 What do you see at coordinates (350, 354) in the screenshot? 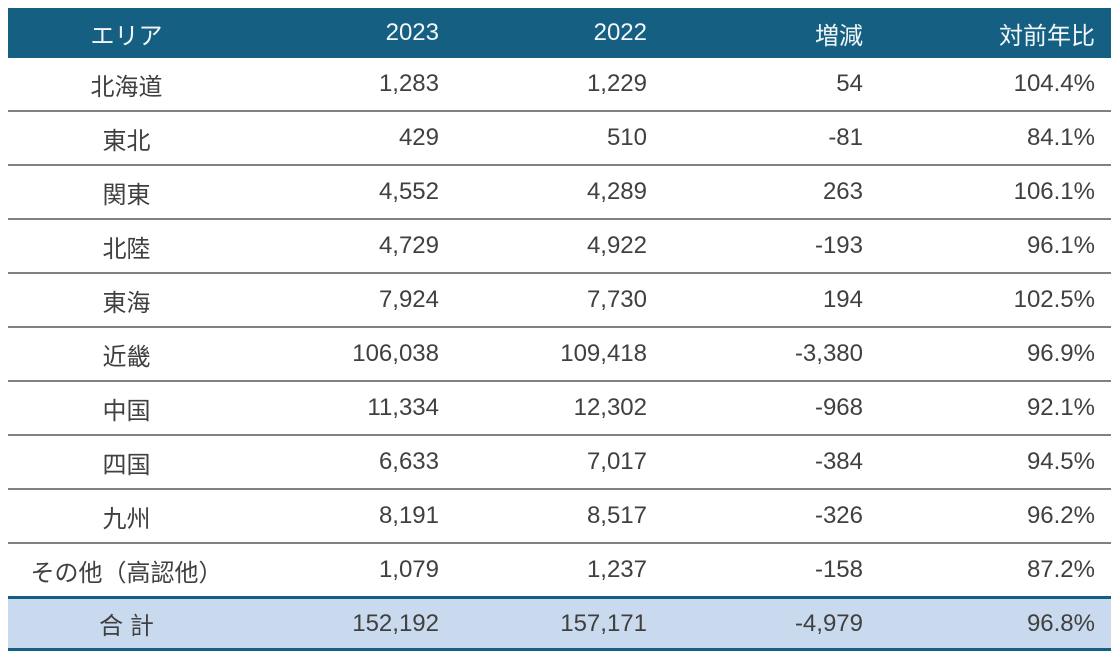
I see `value-2023-cell: 106,038` at bounding box center [350, 354].